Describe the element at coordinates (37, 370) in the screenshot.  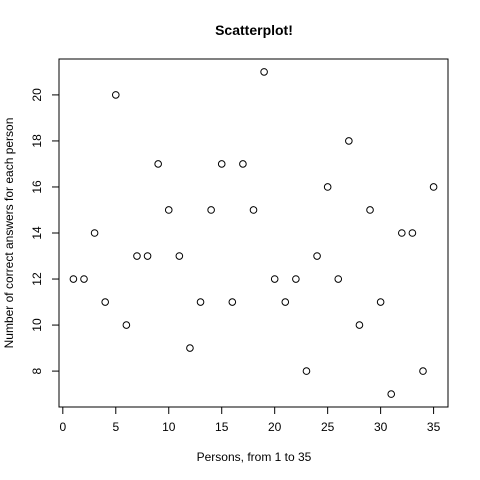
I see `y-tick-label: 8` at that location.